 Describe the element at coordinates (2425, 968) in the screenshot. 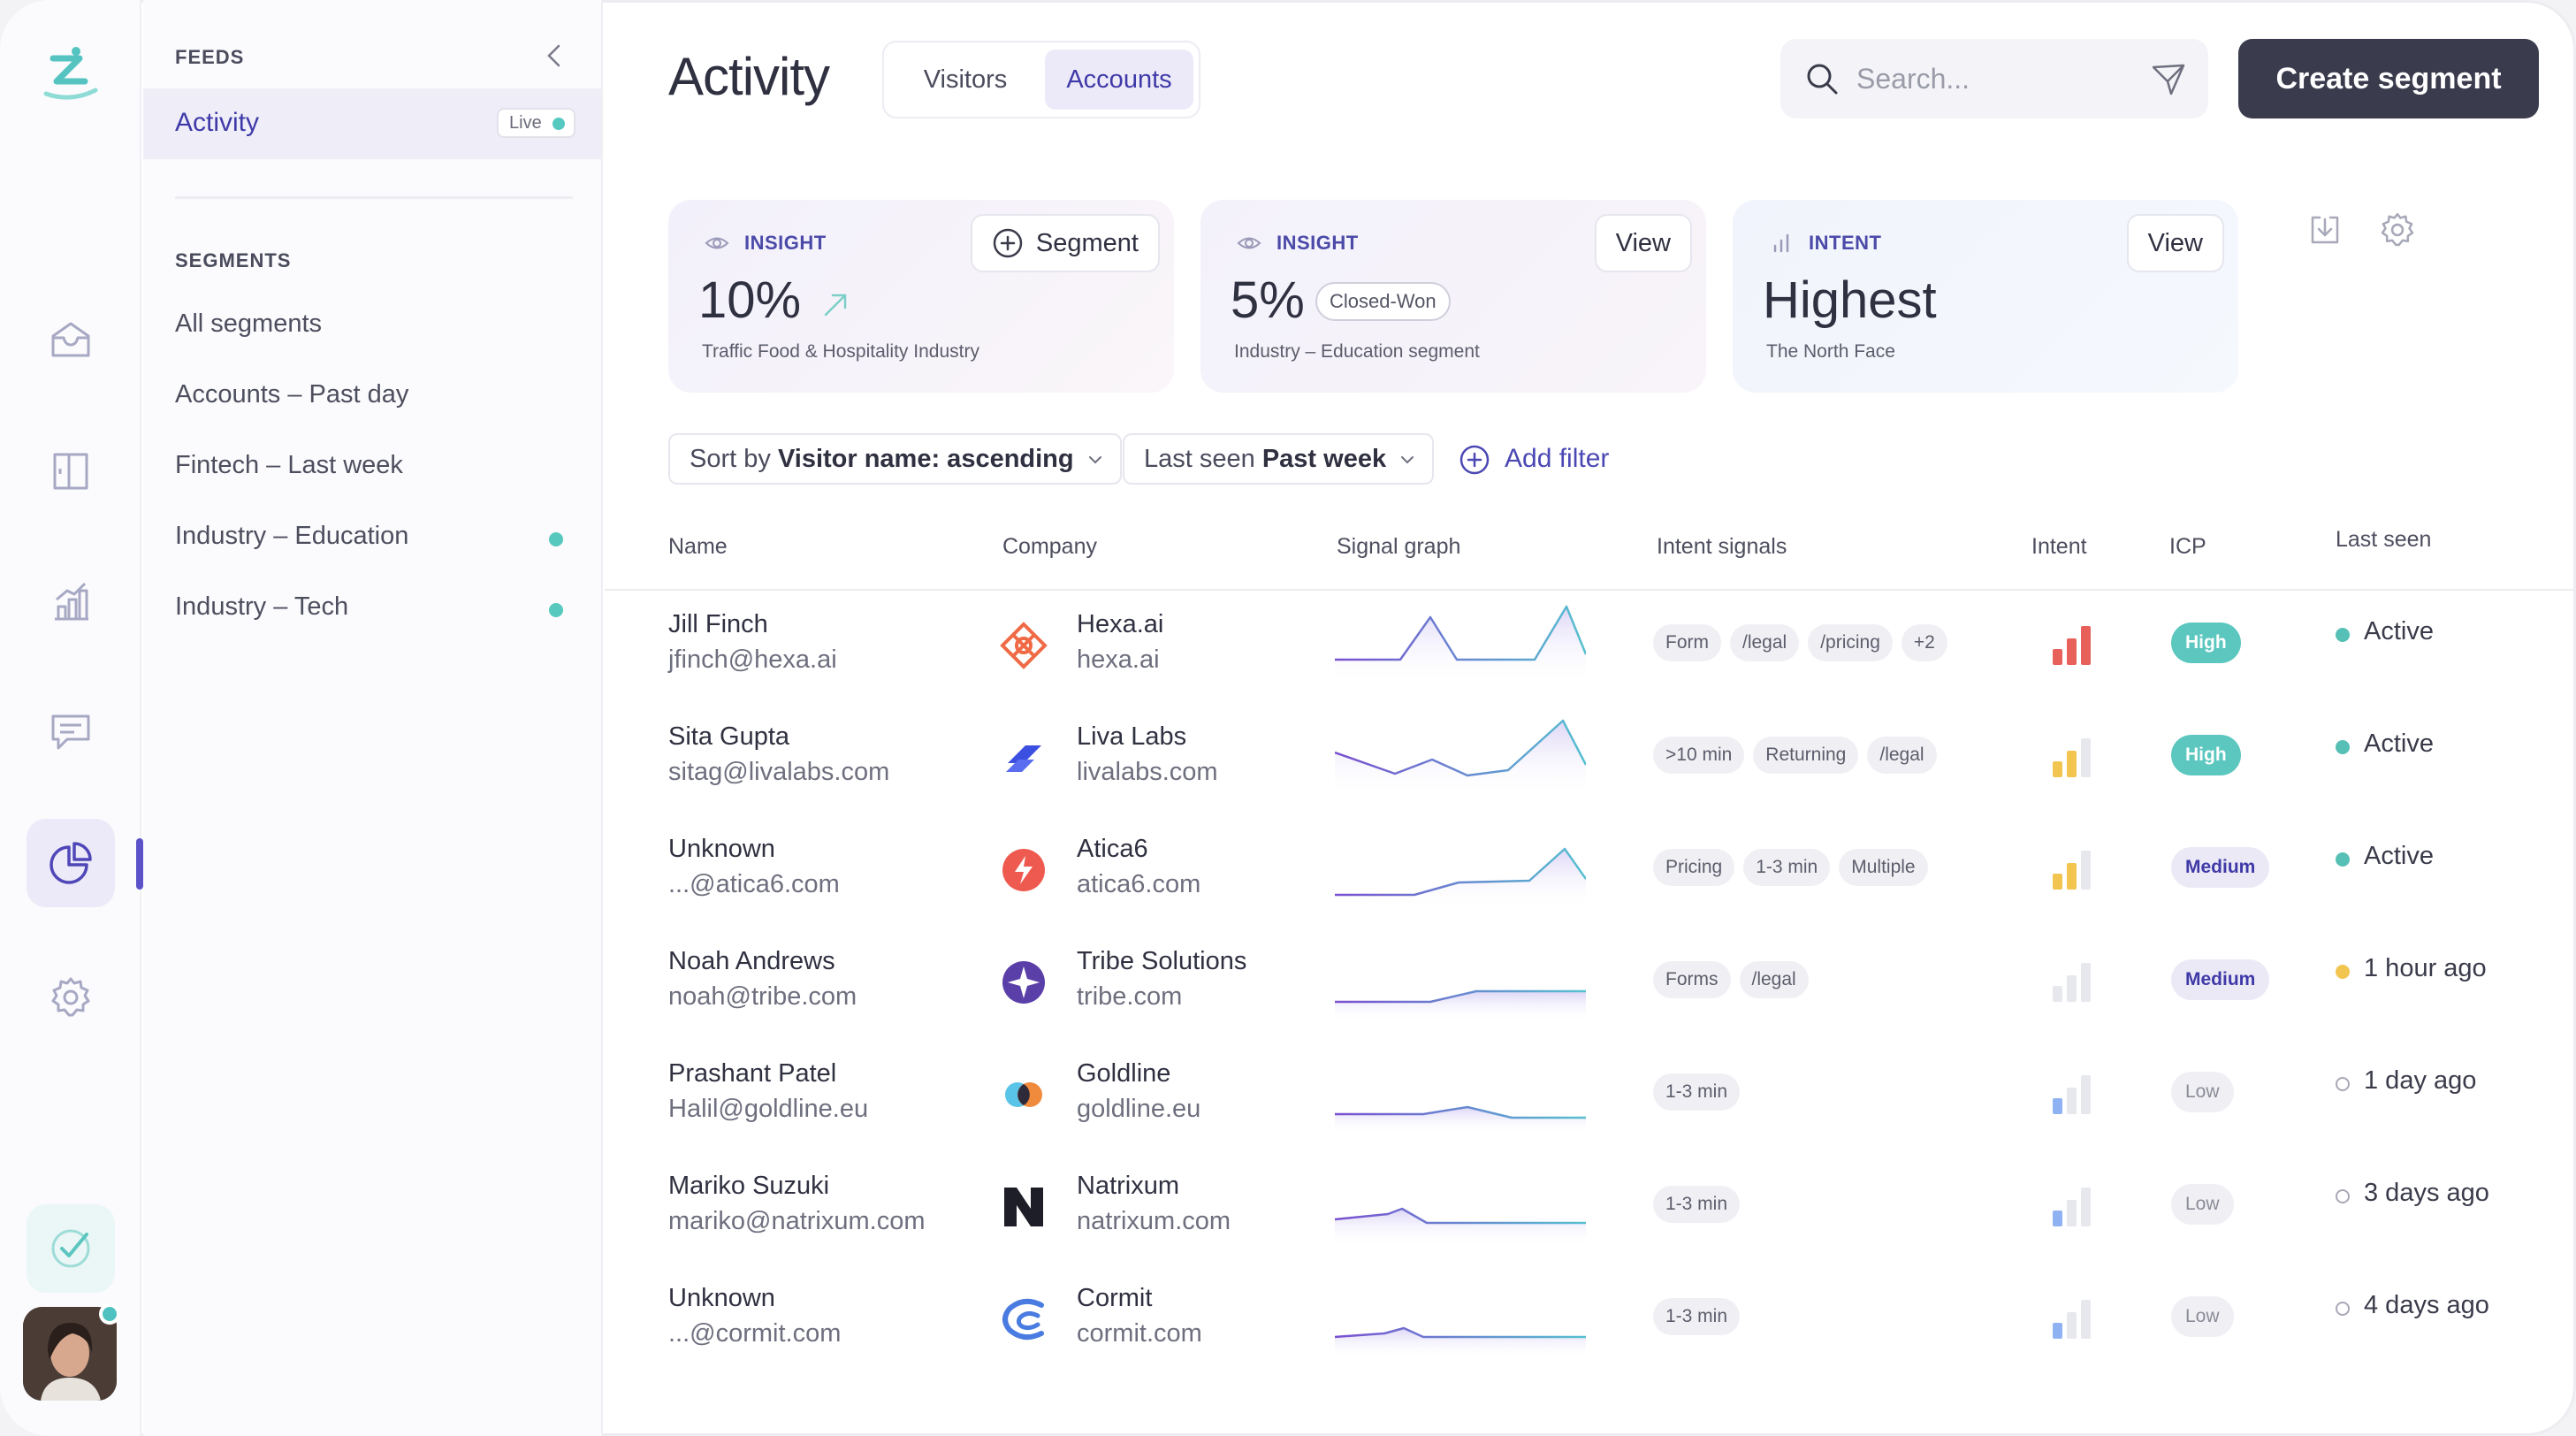

I see `last-seen-label: 1 hour ago` at that location.